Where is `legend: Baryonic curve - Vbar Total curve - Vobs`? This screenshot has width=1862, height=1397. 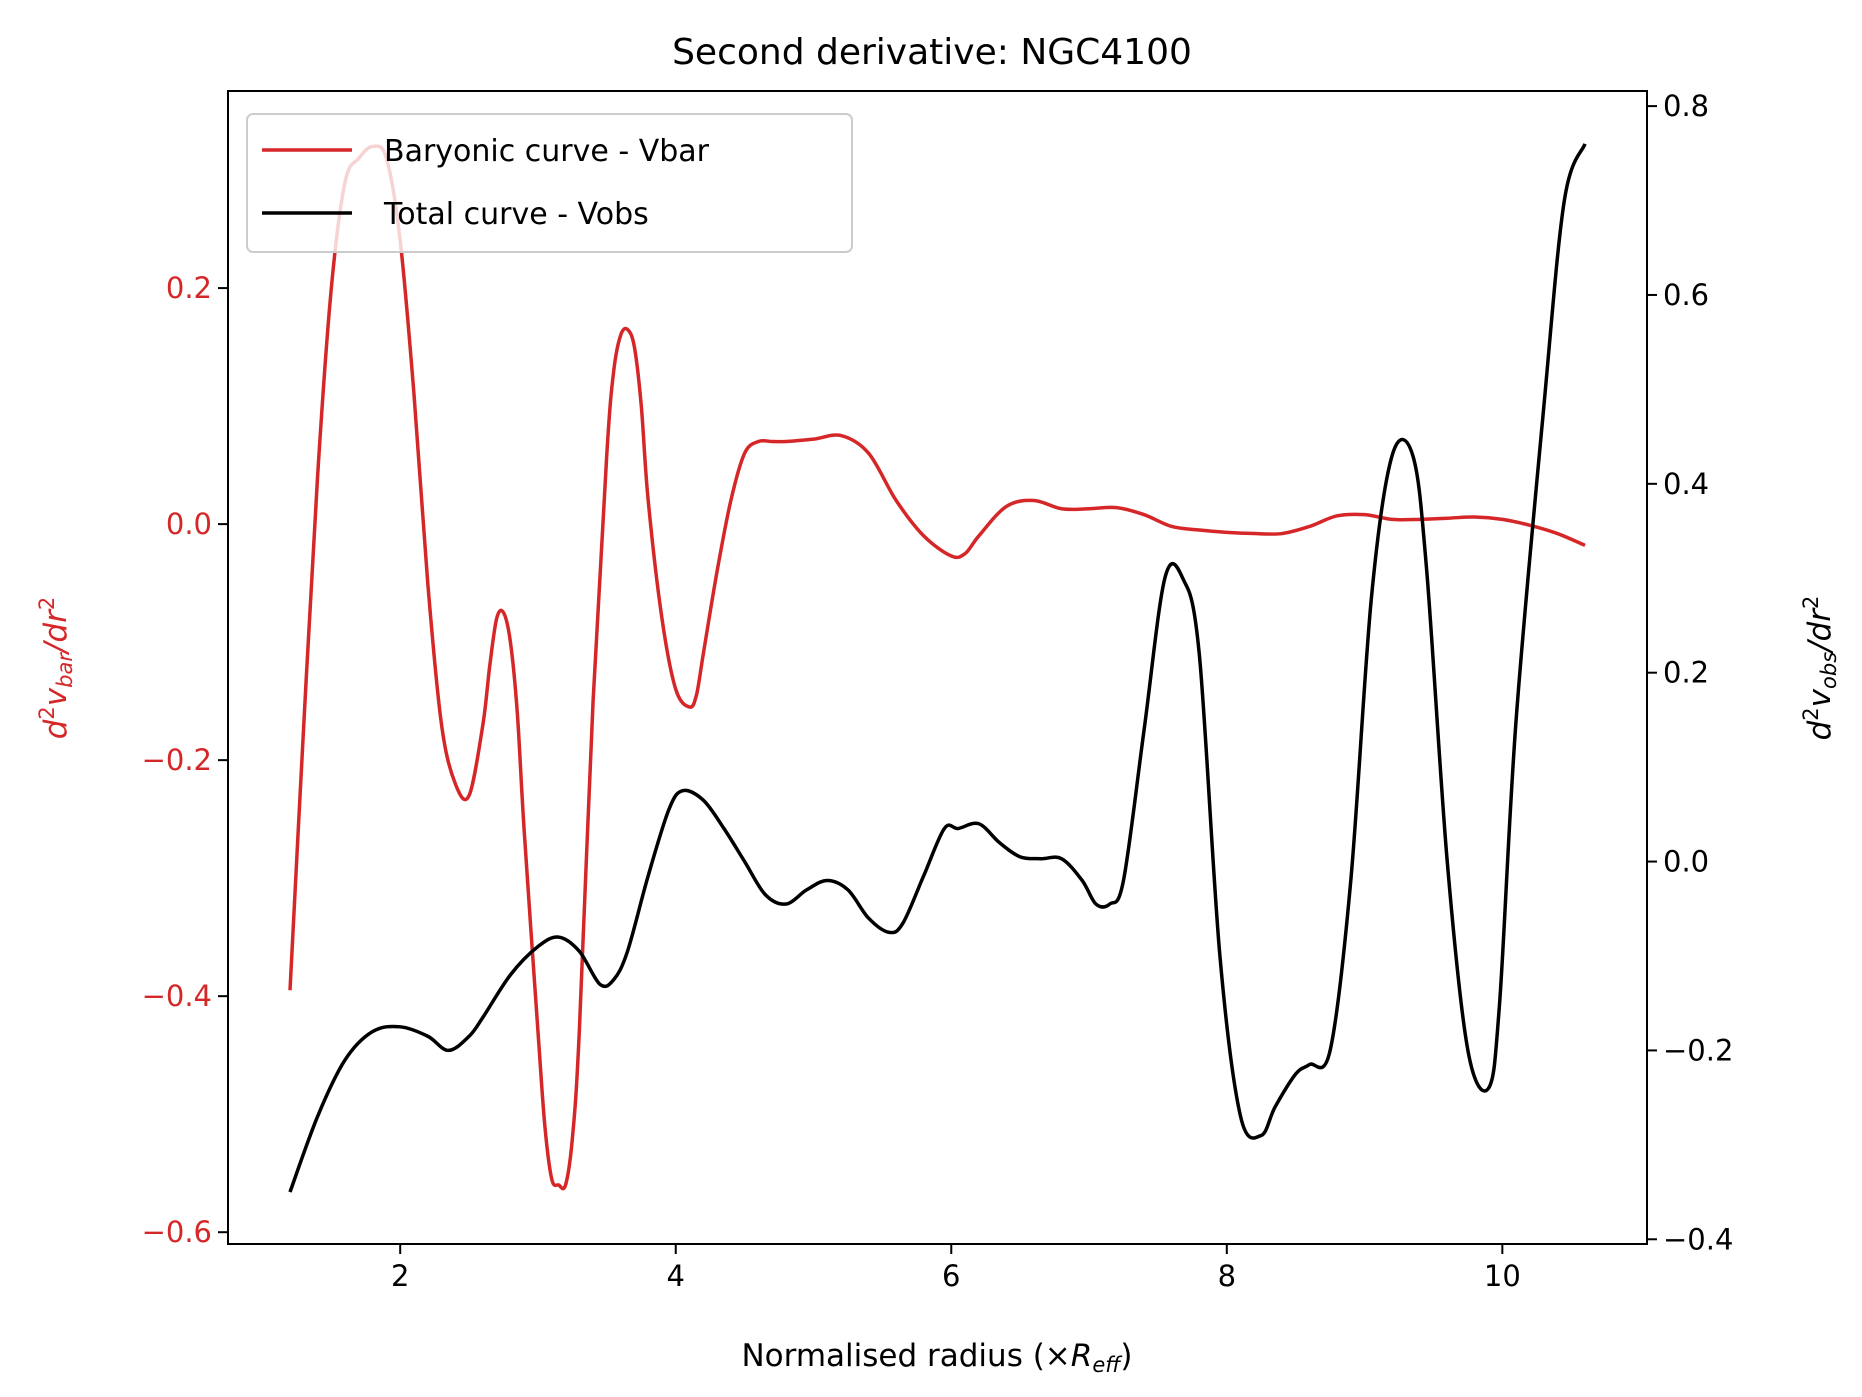
legend: Baryonic curve - Vbar Total curve - Vobs is located at coordinates (549, 183).